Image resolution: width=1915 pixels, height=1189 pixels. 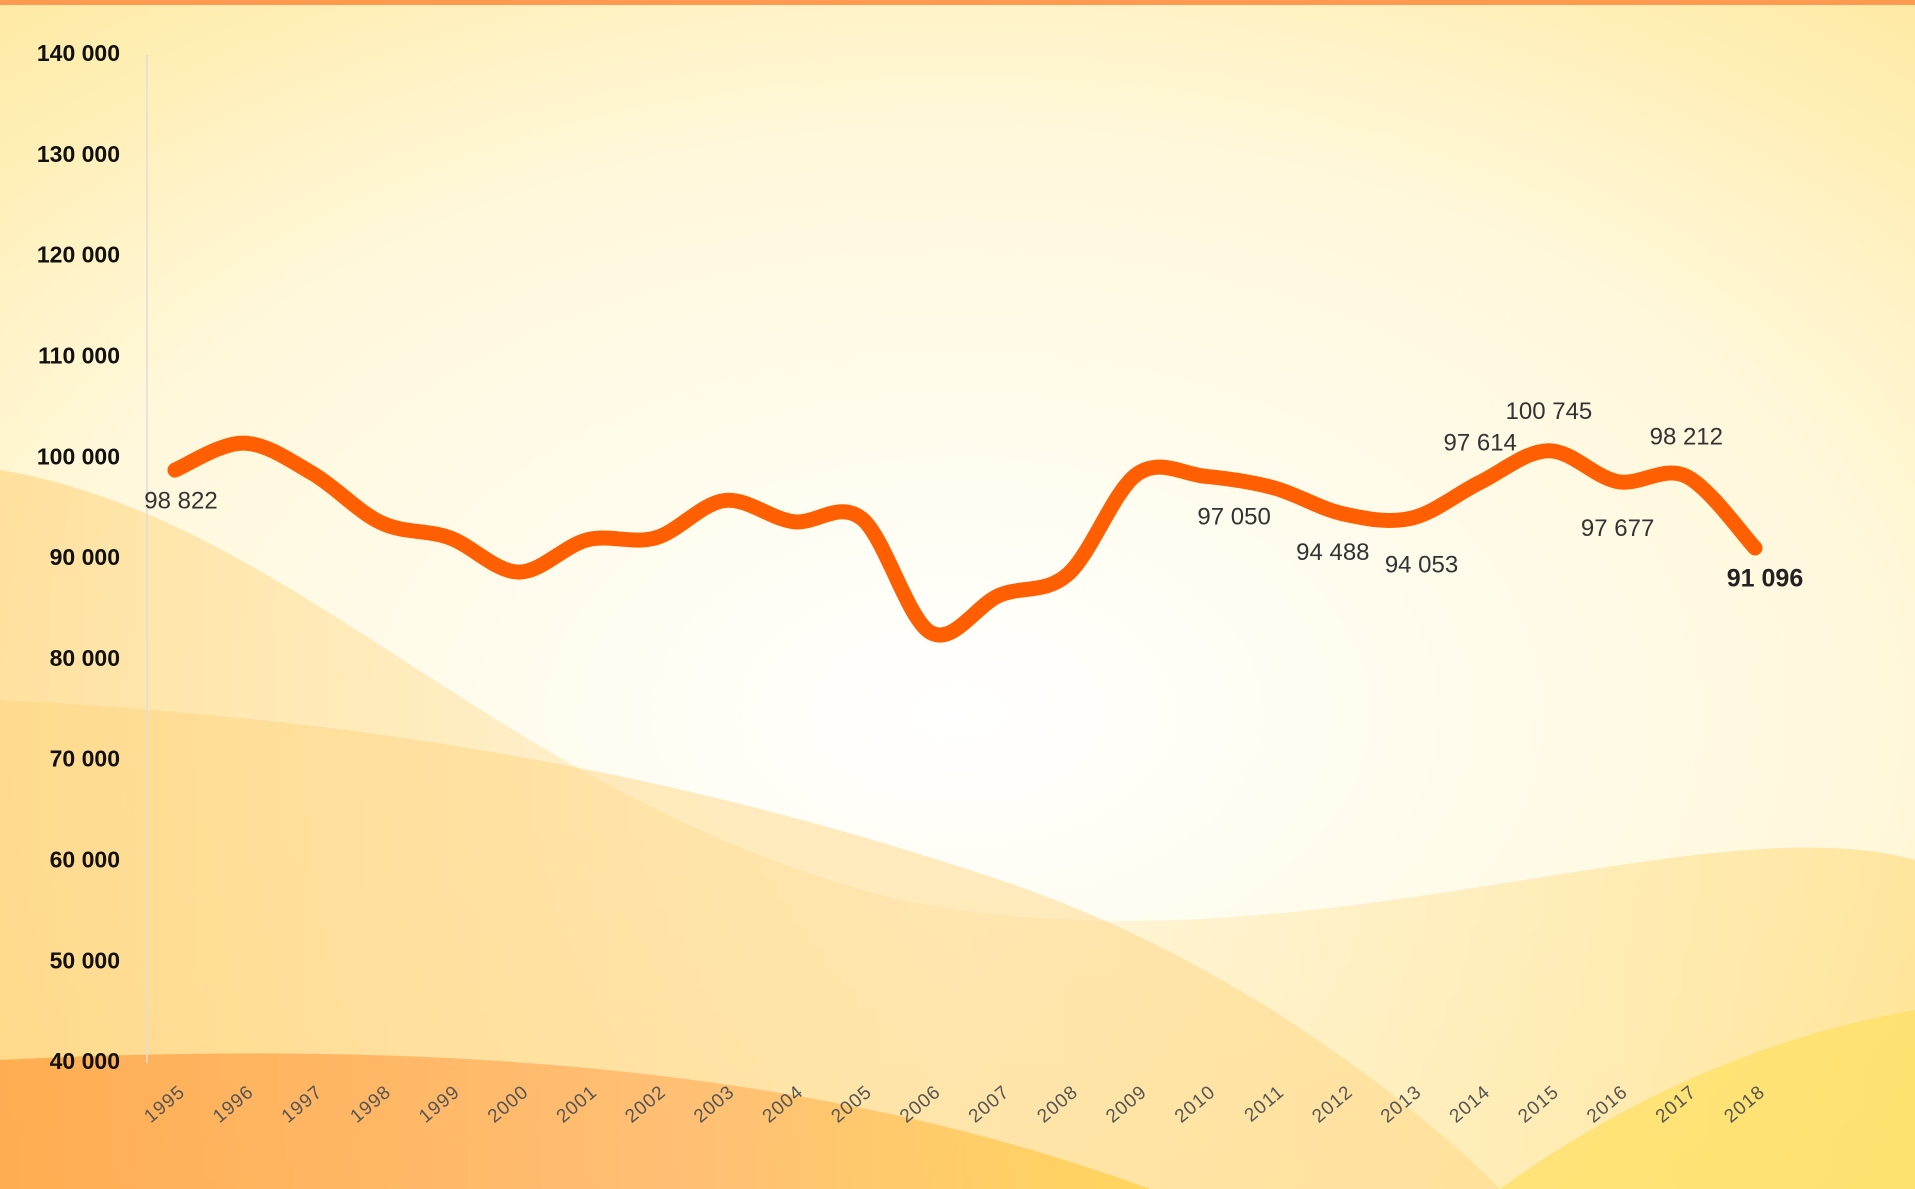 I want to click on top-bar, so click(x=957, y=2).